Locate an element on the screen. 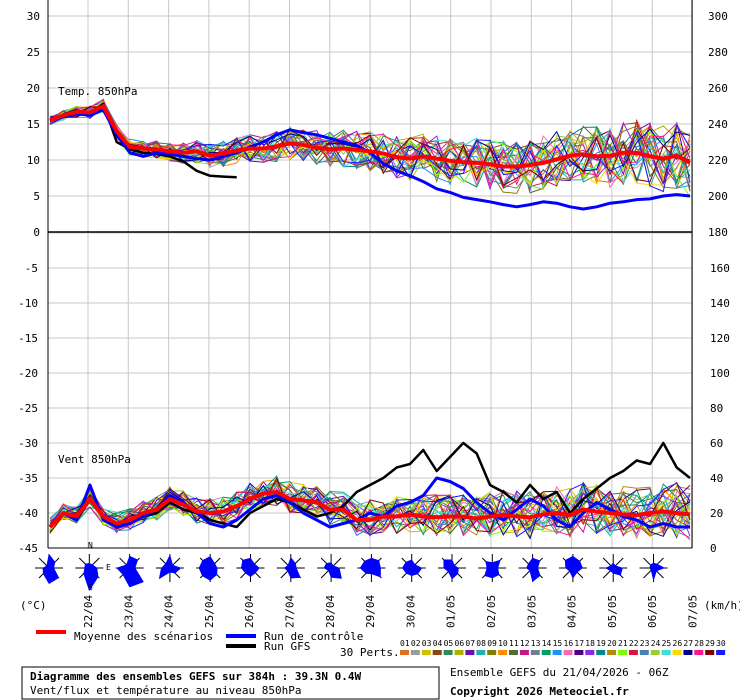 This screenshot has height=700, width=740. date-label: 03/05 is located at coordinates (531, 611).